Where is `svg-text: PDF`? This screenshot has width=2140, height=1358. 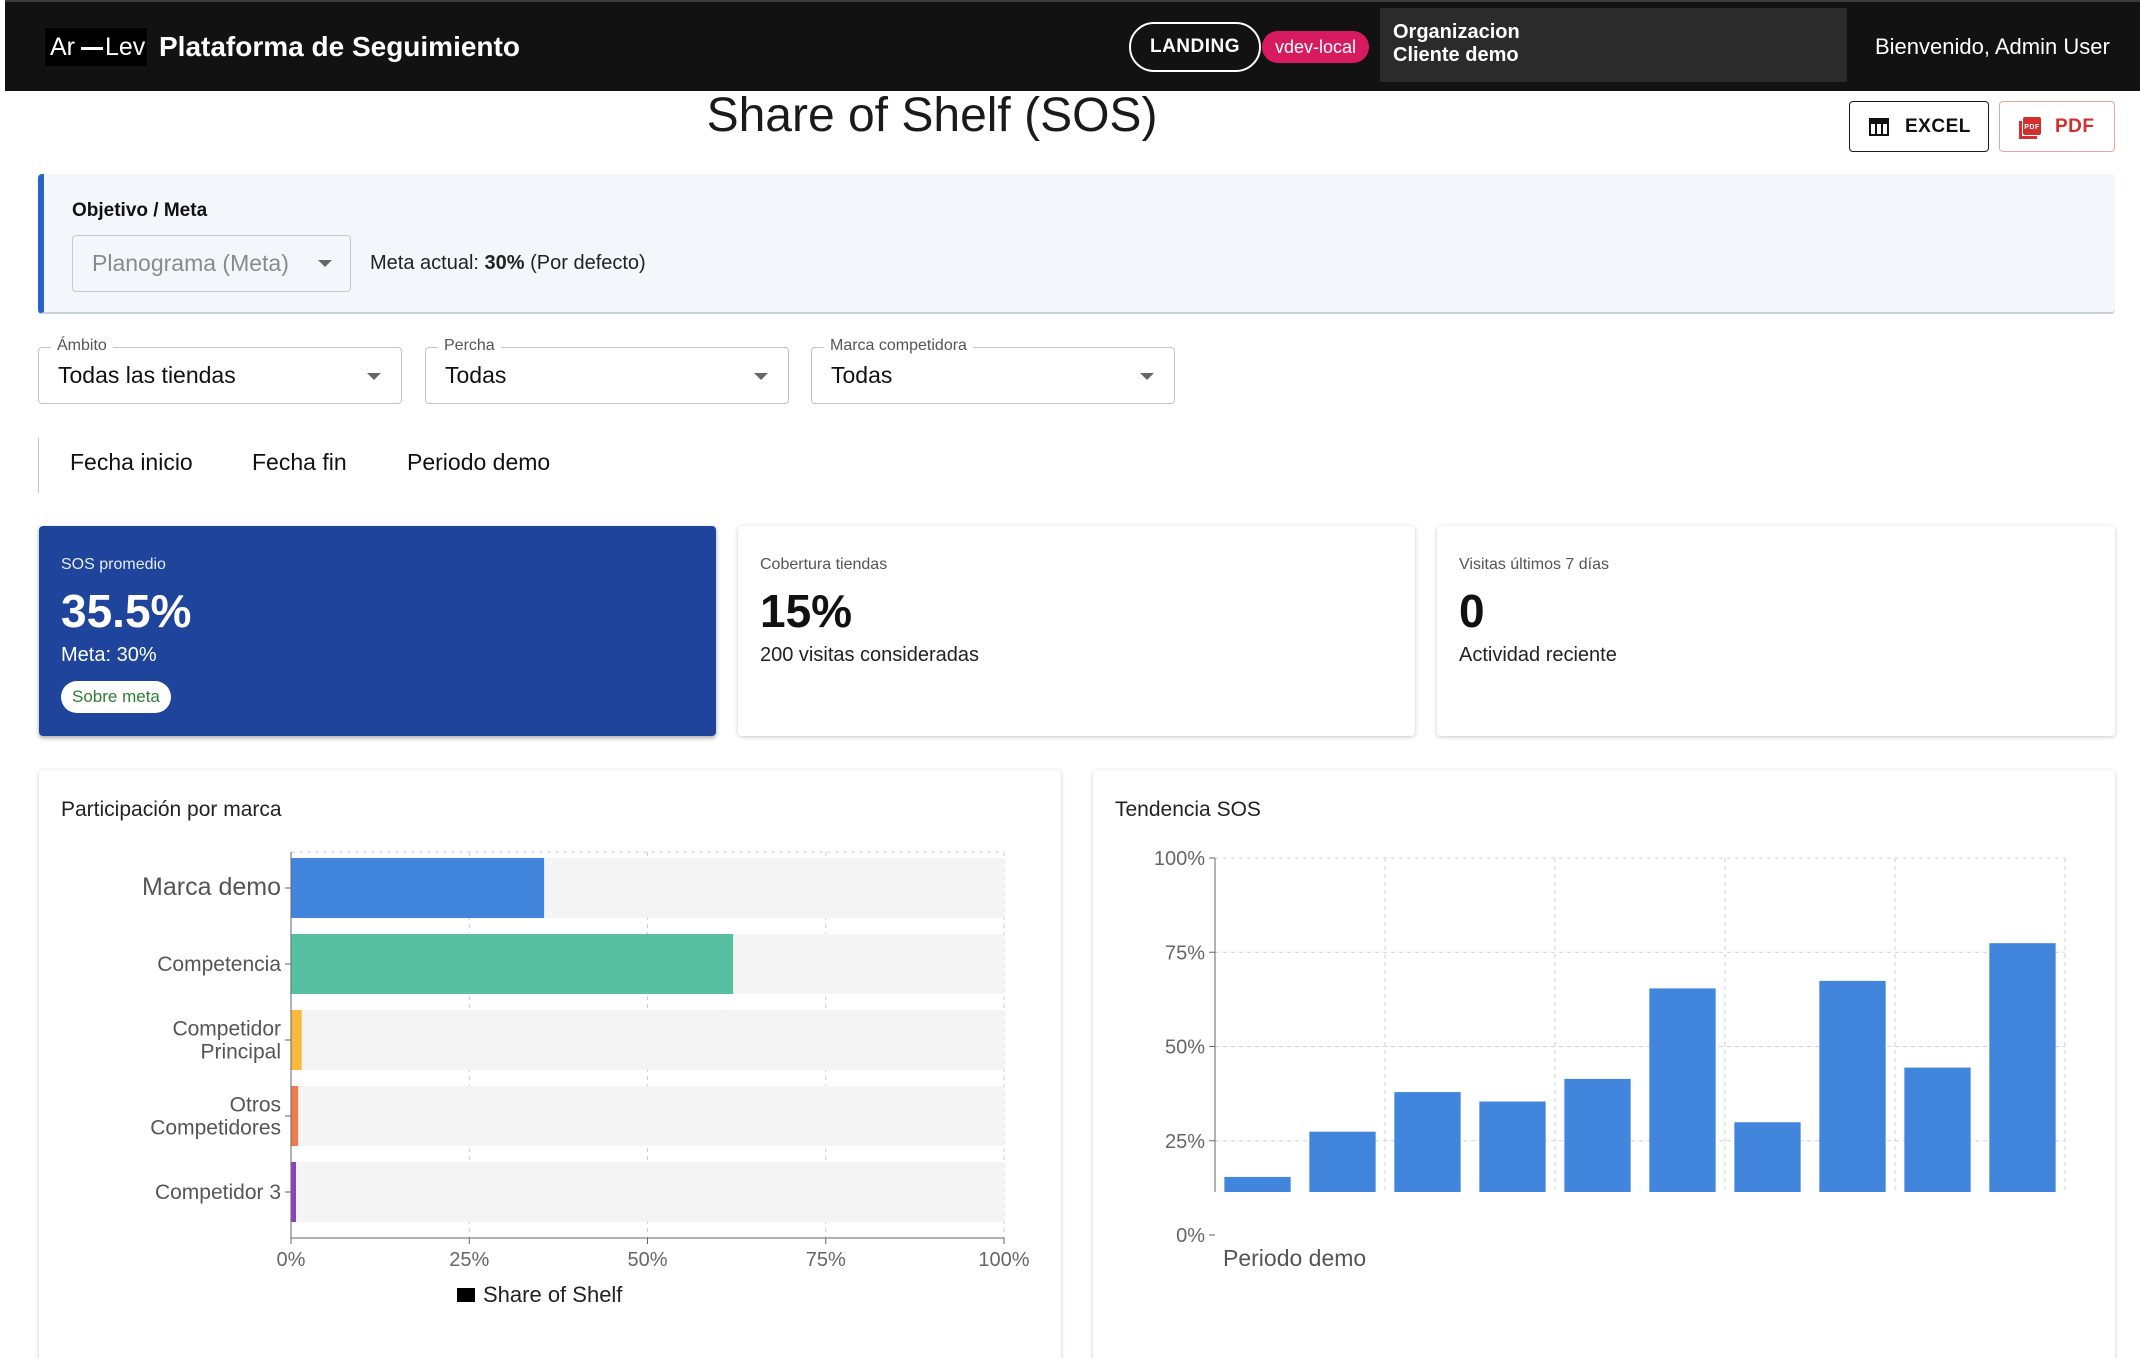
svg-text: PDF is located at coordinates (2032, 127).